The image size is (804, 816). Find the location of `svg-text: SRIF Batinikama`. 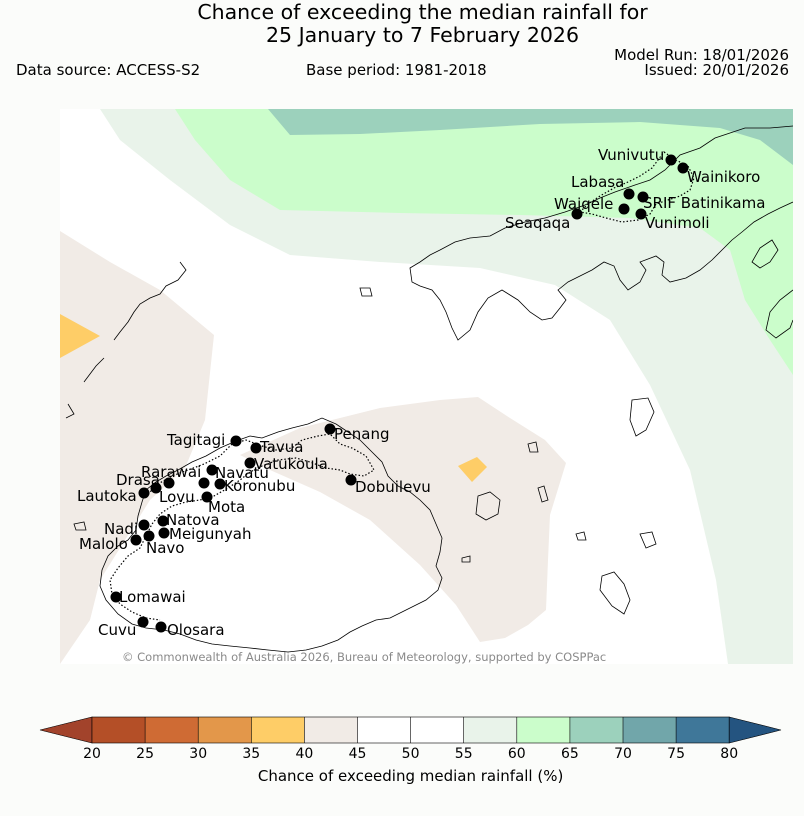

svg-text: SRIF Batinikama is located at coordinates (704, 203).